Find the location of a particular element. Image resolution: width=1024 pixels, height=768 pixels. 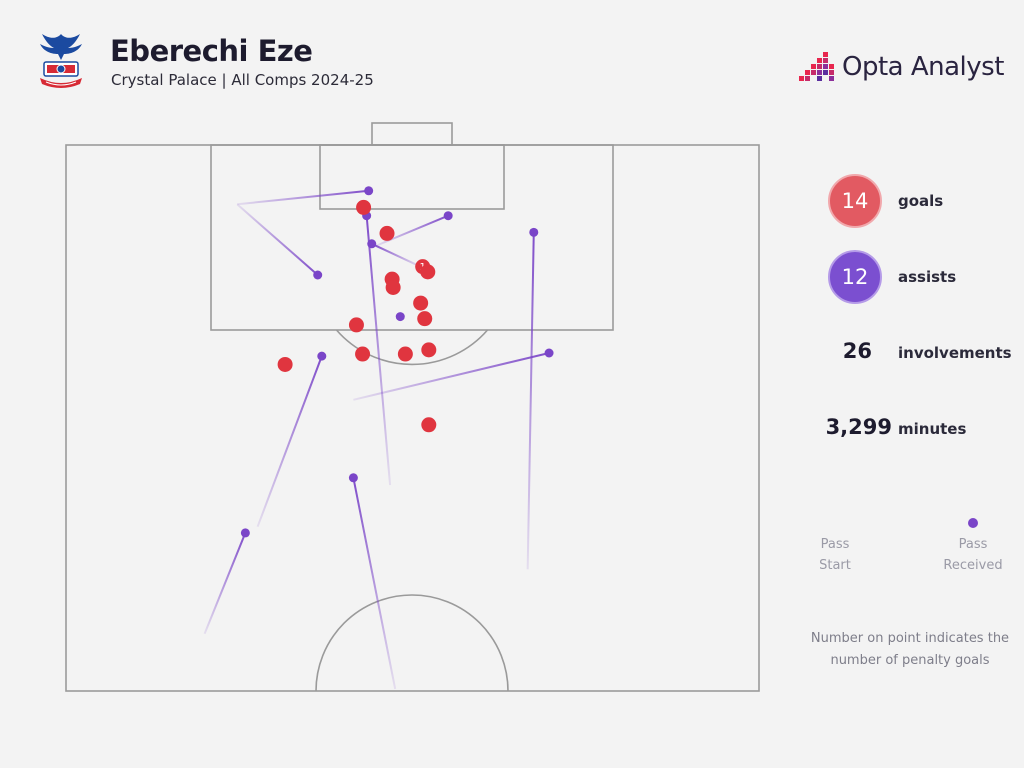

penalty-arc is located at coordinates (412, 347).